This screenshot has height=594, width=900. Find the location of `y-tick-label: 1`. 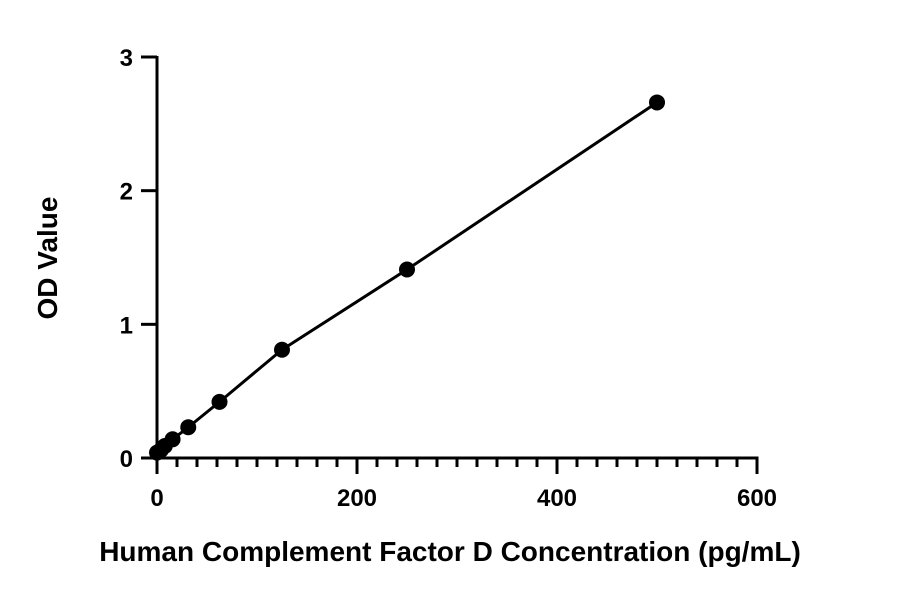

y-tick-label: 1 is located at coordinates (126, 325).